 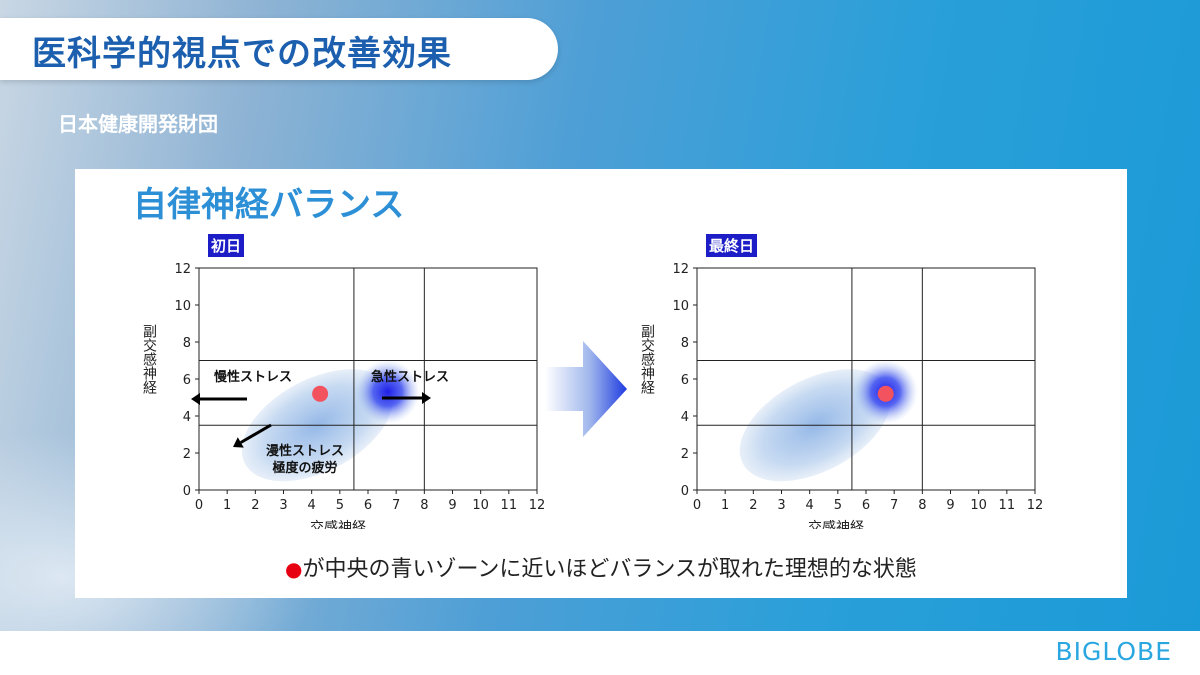 What do you see at coordinates (304, 468) in the screenshot?
I see `annotation-label: 極度の疲労` at bounding box center [304, 468].